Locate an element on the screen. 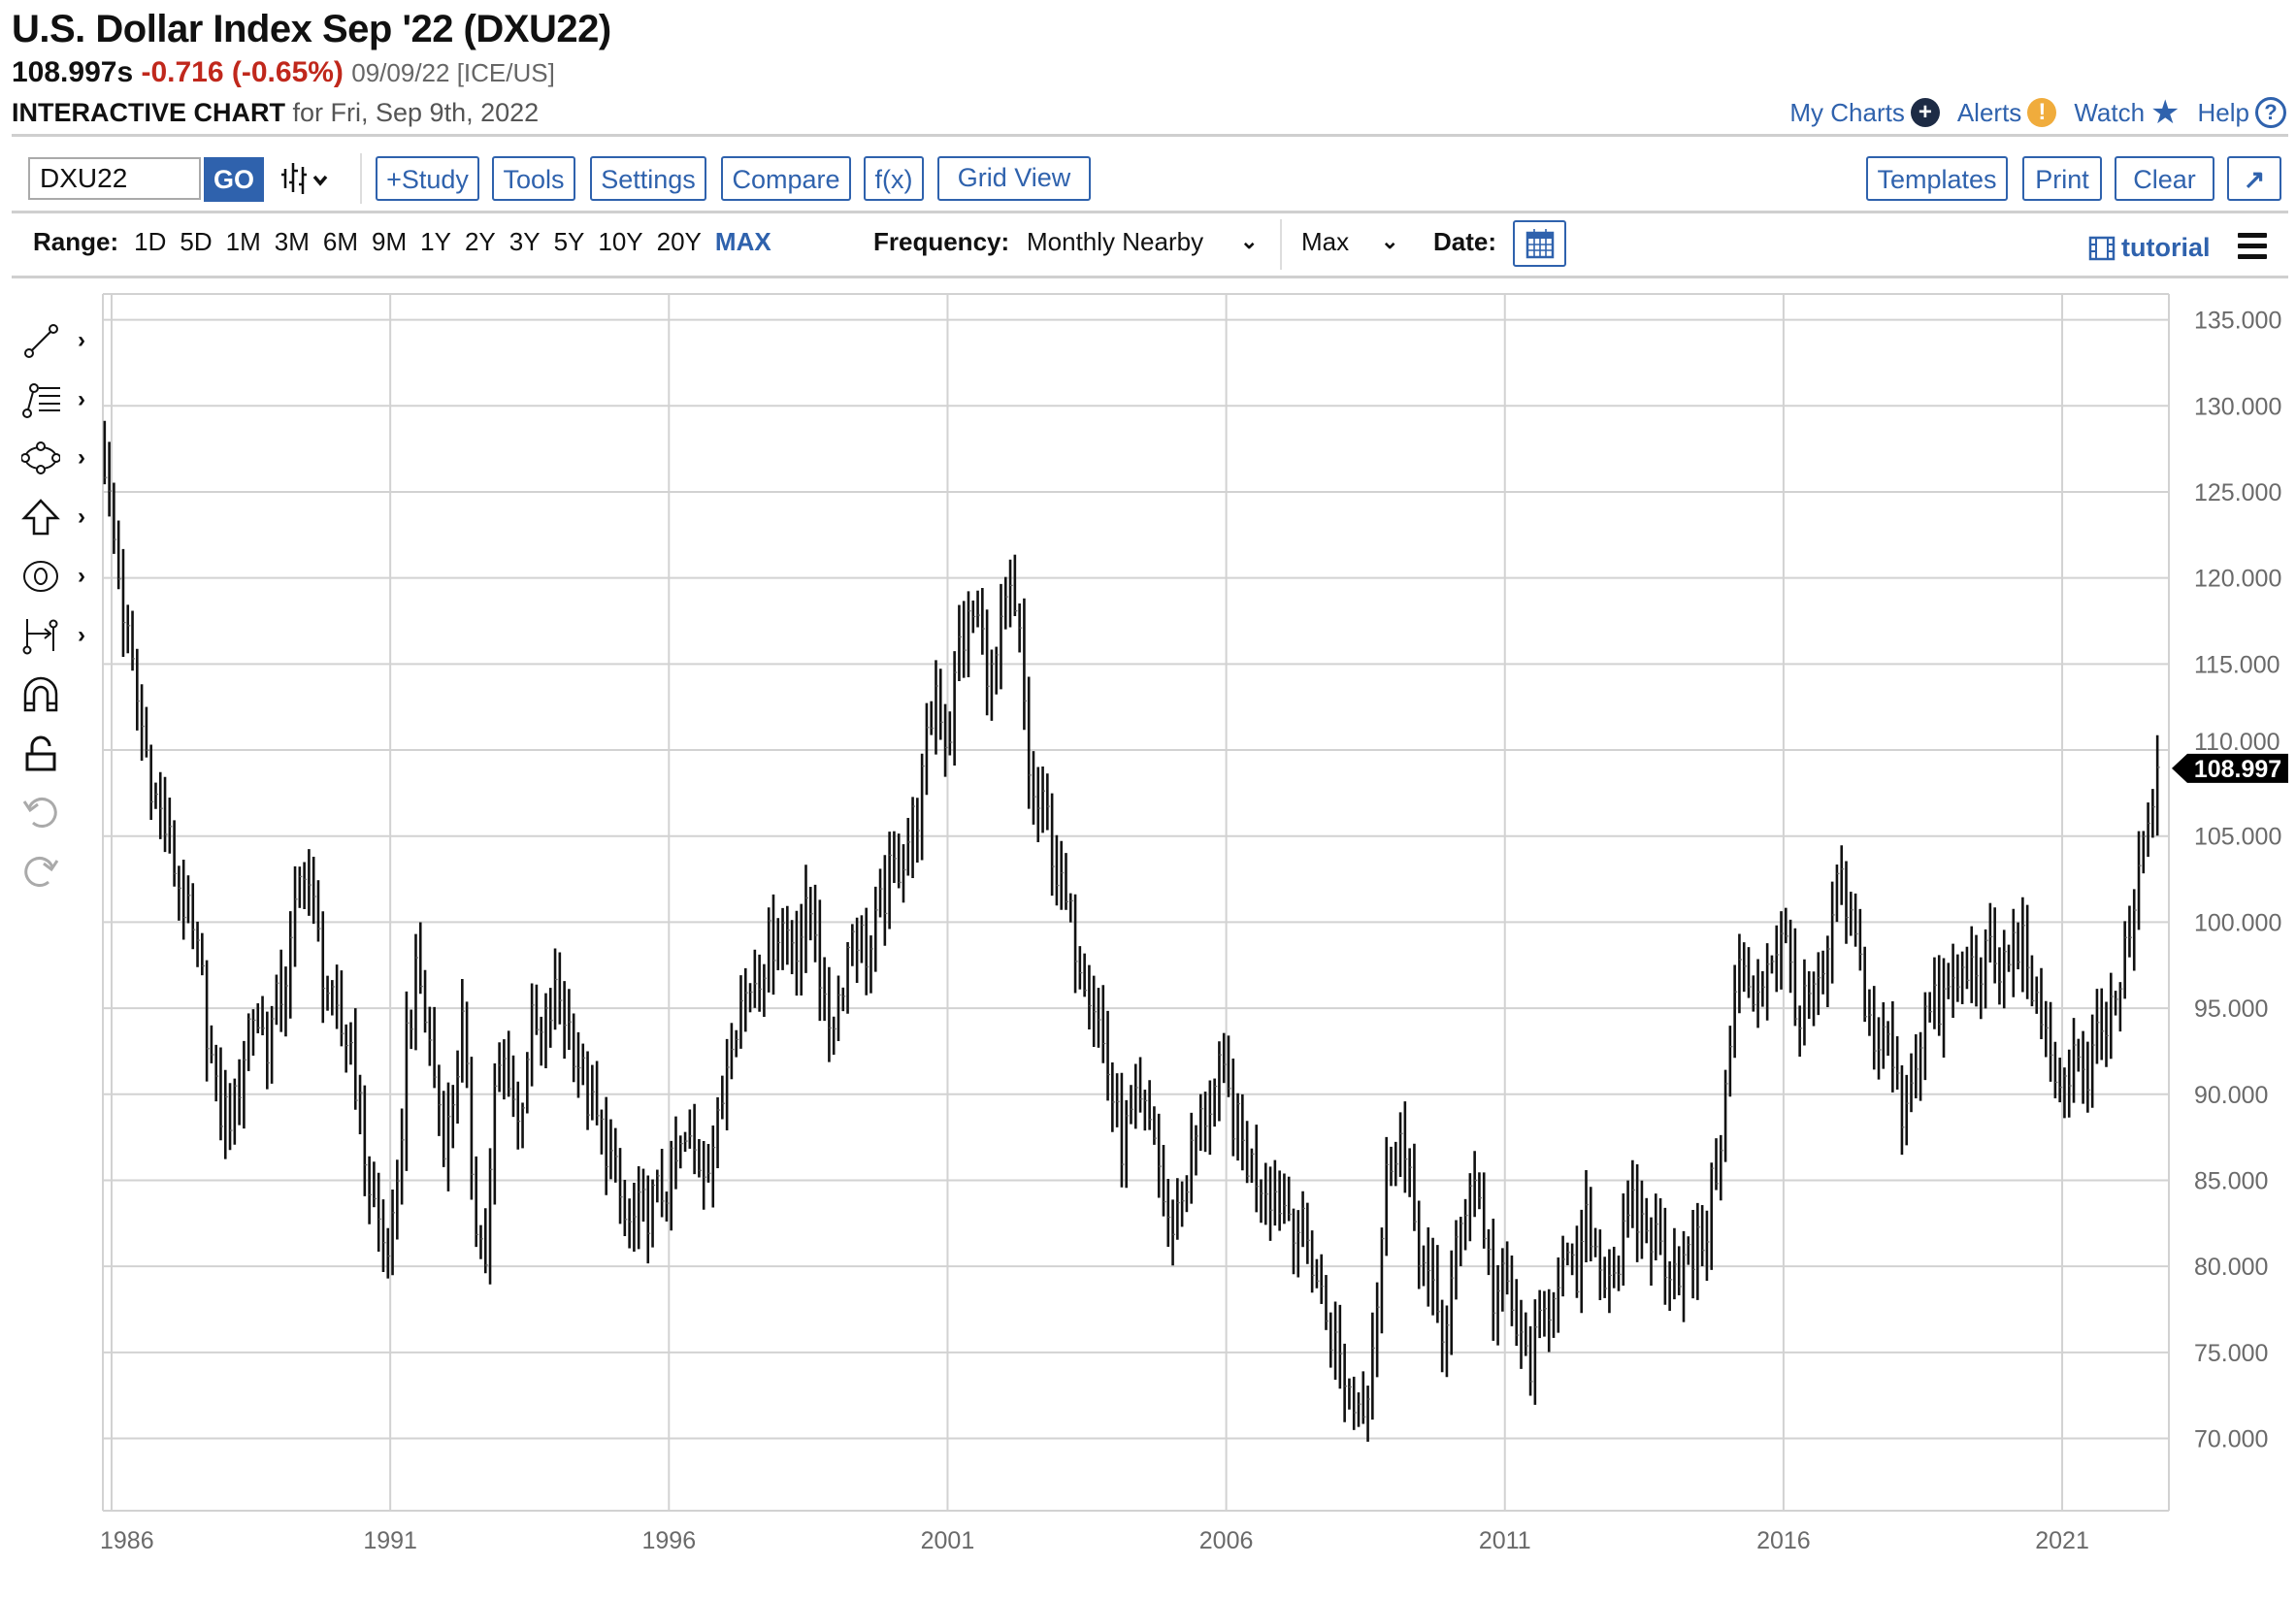  range-5y: 5Y is located at coordinates (569, 241).